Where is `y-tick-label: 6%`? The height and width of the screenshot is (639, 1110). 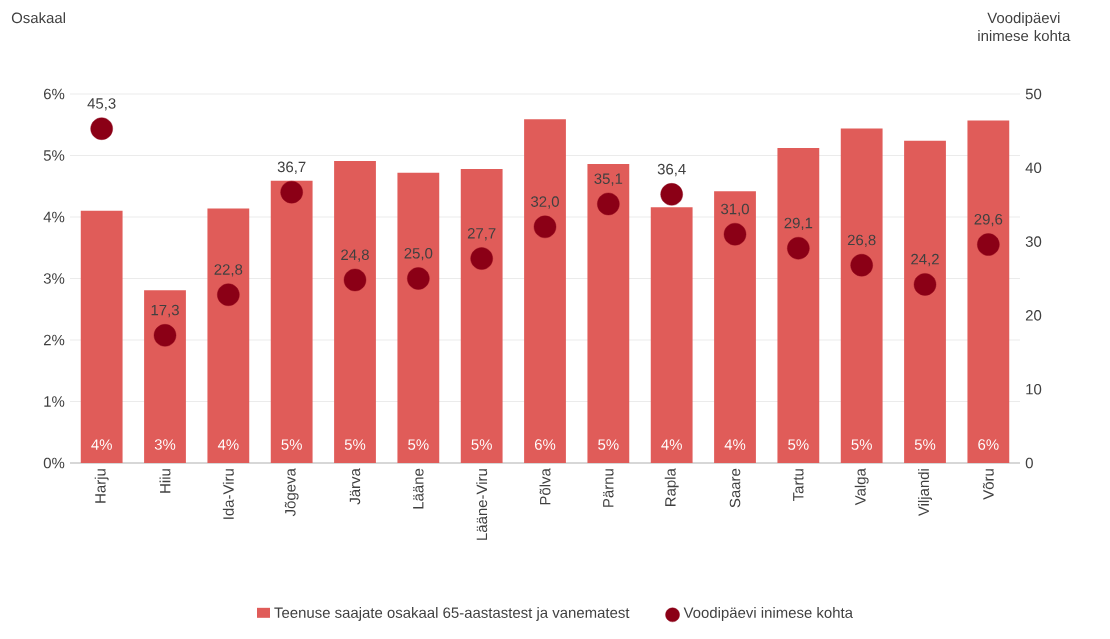 y-tick-label: 6% is located at coordinates (54, 94).